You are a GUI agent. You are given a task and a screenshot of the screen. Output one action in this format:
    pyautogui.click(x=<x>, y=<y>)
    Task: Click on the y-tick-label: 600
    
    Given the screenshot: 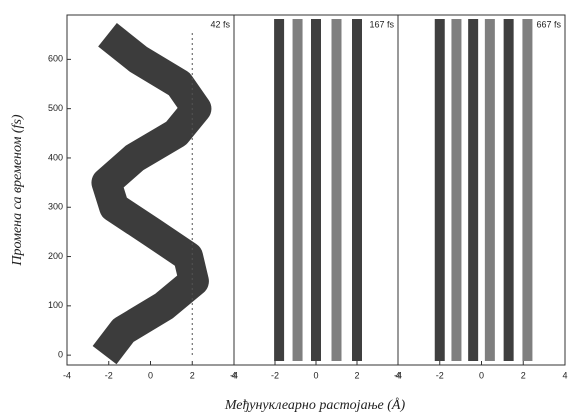 What is the action you would take?
    pyautogui.click(x=55, y=59)
    